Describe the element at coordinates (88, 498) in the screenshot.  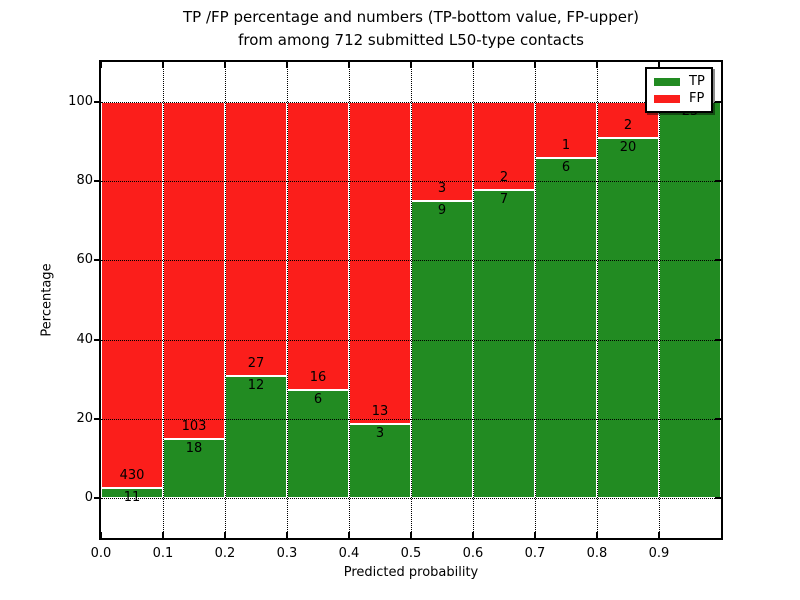
I see `y-tick-label: 0` at that location.